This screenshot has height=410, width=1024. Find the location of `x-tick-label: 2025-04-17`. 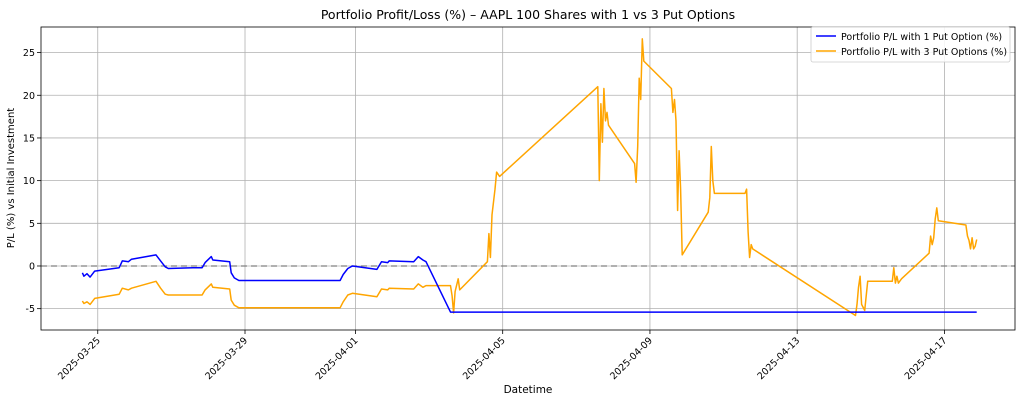

x-tick-label: 2025-04-17 is located at coordinates (926, 358).